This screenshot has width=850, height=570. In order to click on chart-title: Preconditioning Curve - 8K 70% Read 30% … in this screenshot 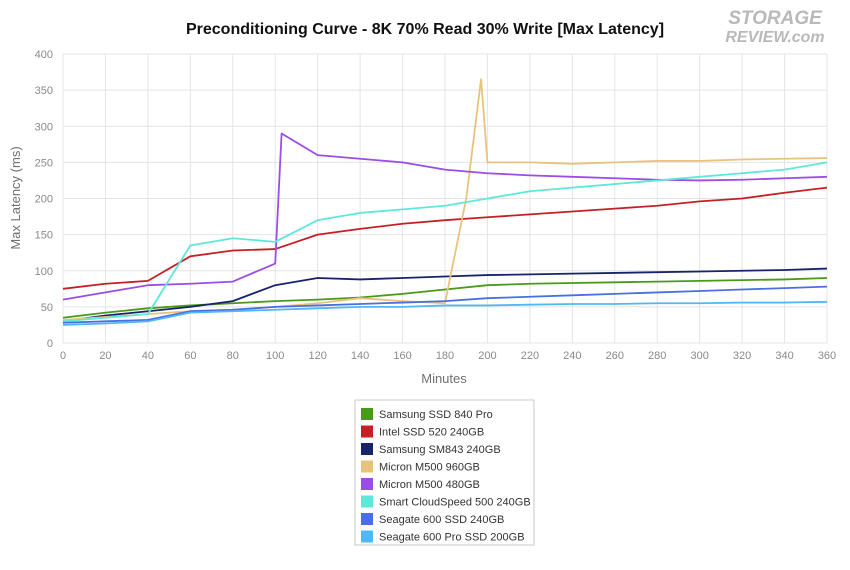, I will do `click(425, 29)`.